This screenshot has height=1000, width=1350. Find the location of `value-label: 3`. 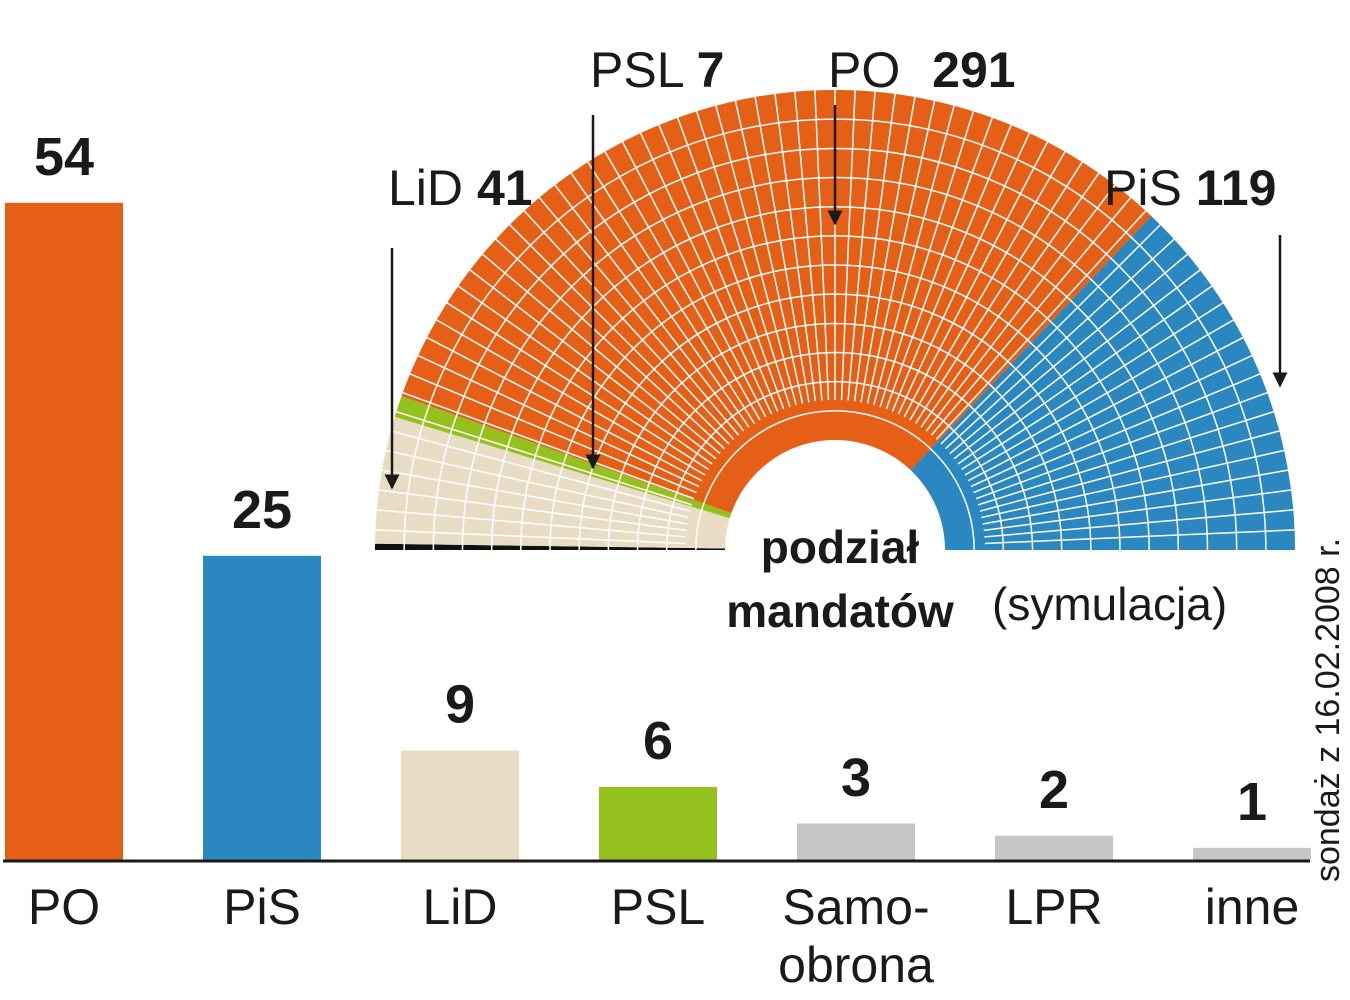

value-label: 3 is located at coordinates (856, 778).